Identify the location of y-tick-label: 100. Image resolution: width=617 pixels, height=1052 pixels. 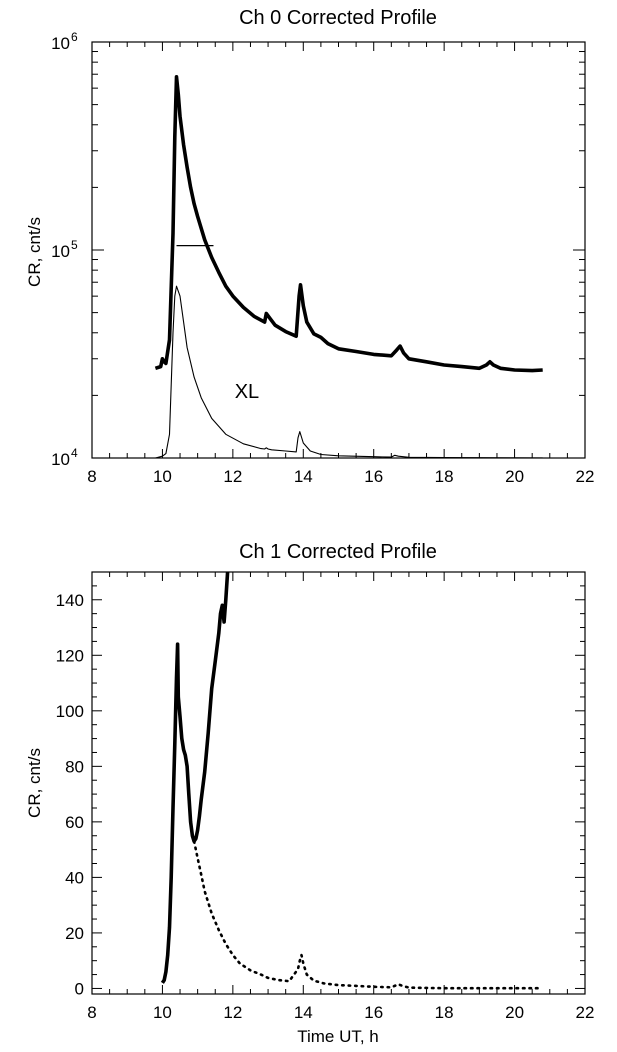
(70, 711).